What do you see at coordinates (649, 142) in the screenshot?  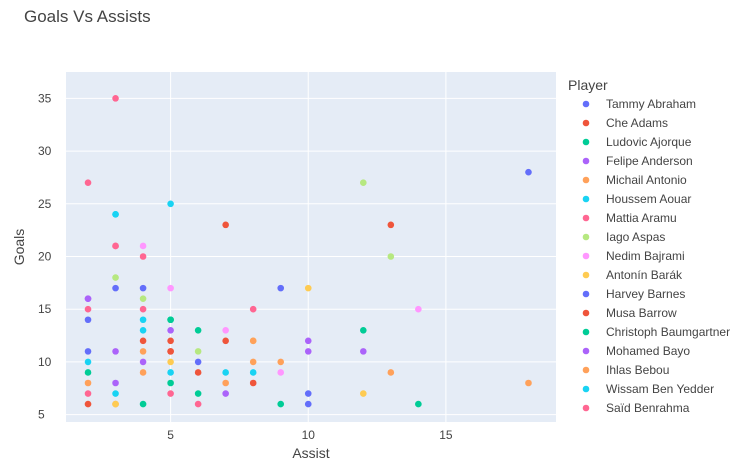 I see `legend-item-label: Ludovic Ajorque` at bounding box center [649, 142].